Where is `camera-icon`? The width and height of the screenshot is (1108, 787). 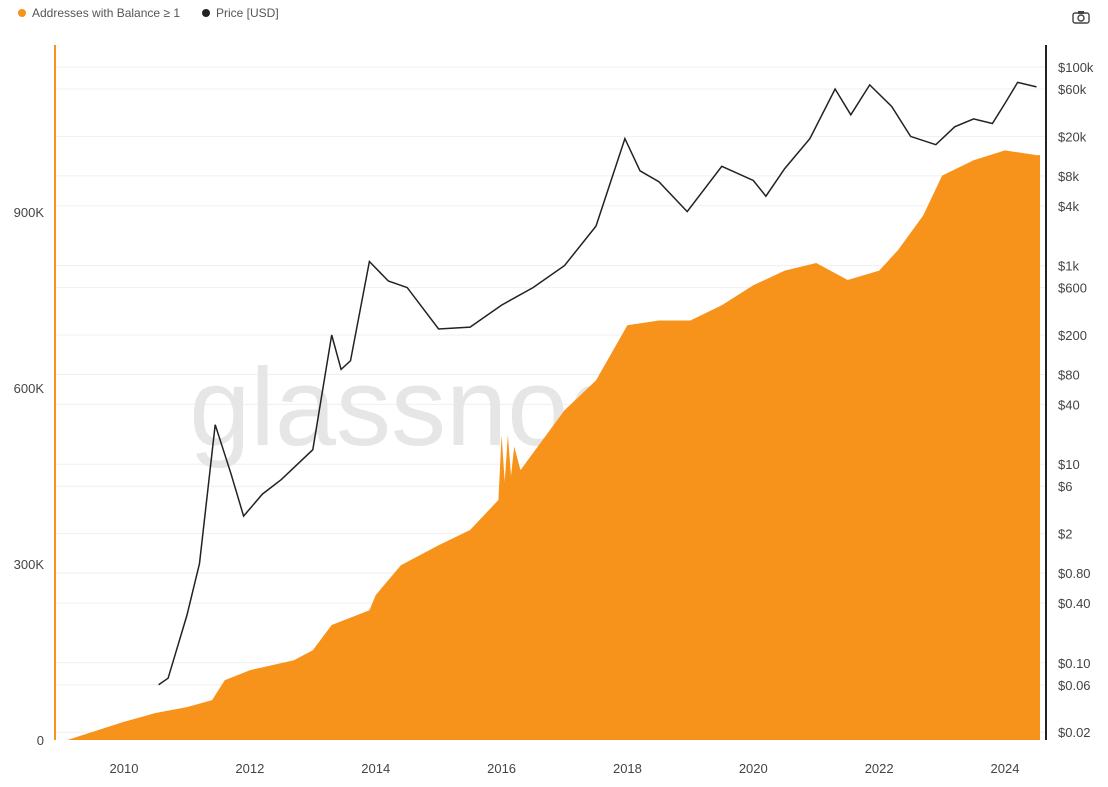
camera-icon is located at coordinates (1081, 17).